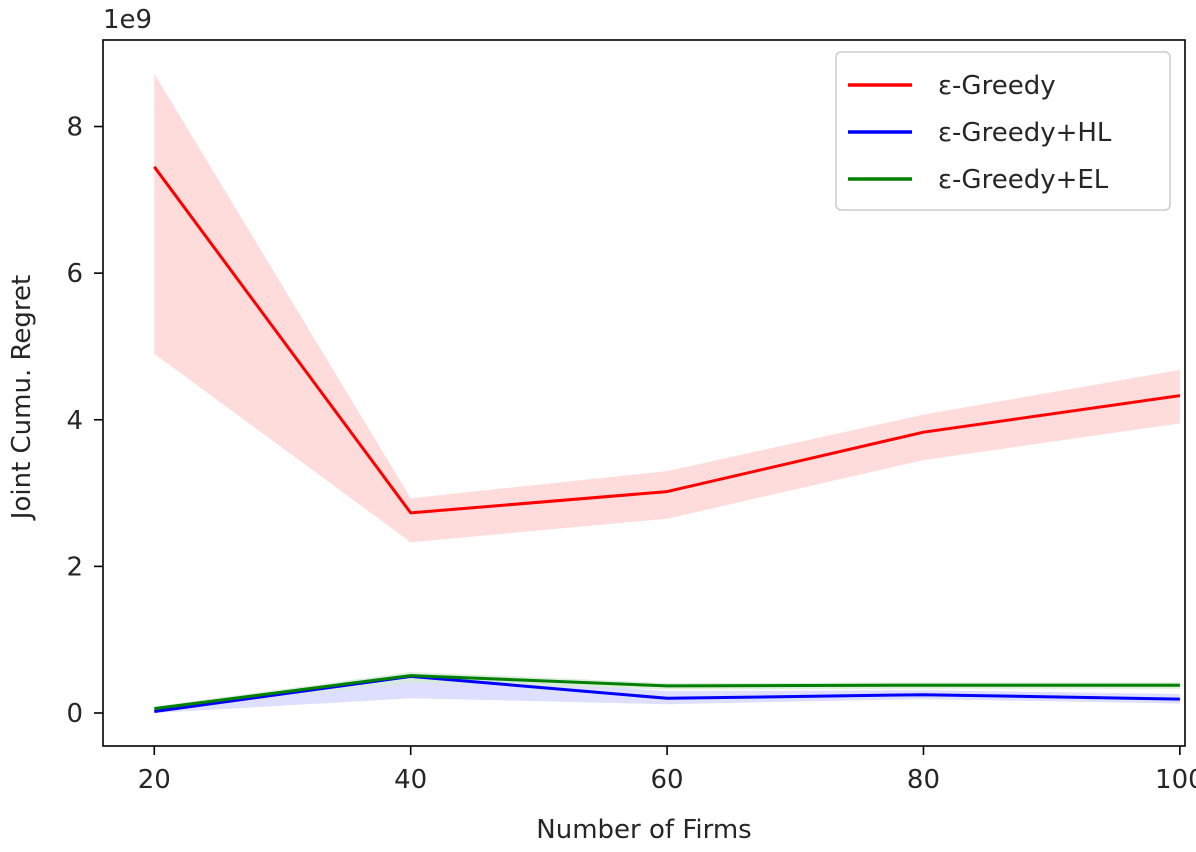 The height and width of the screenshot is (852, 1196). I want to click on legend-items: ε-Greedy ε-Greedy+HL ε-Greedy+EL, so click(980, 133).